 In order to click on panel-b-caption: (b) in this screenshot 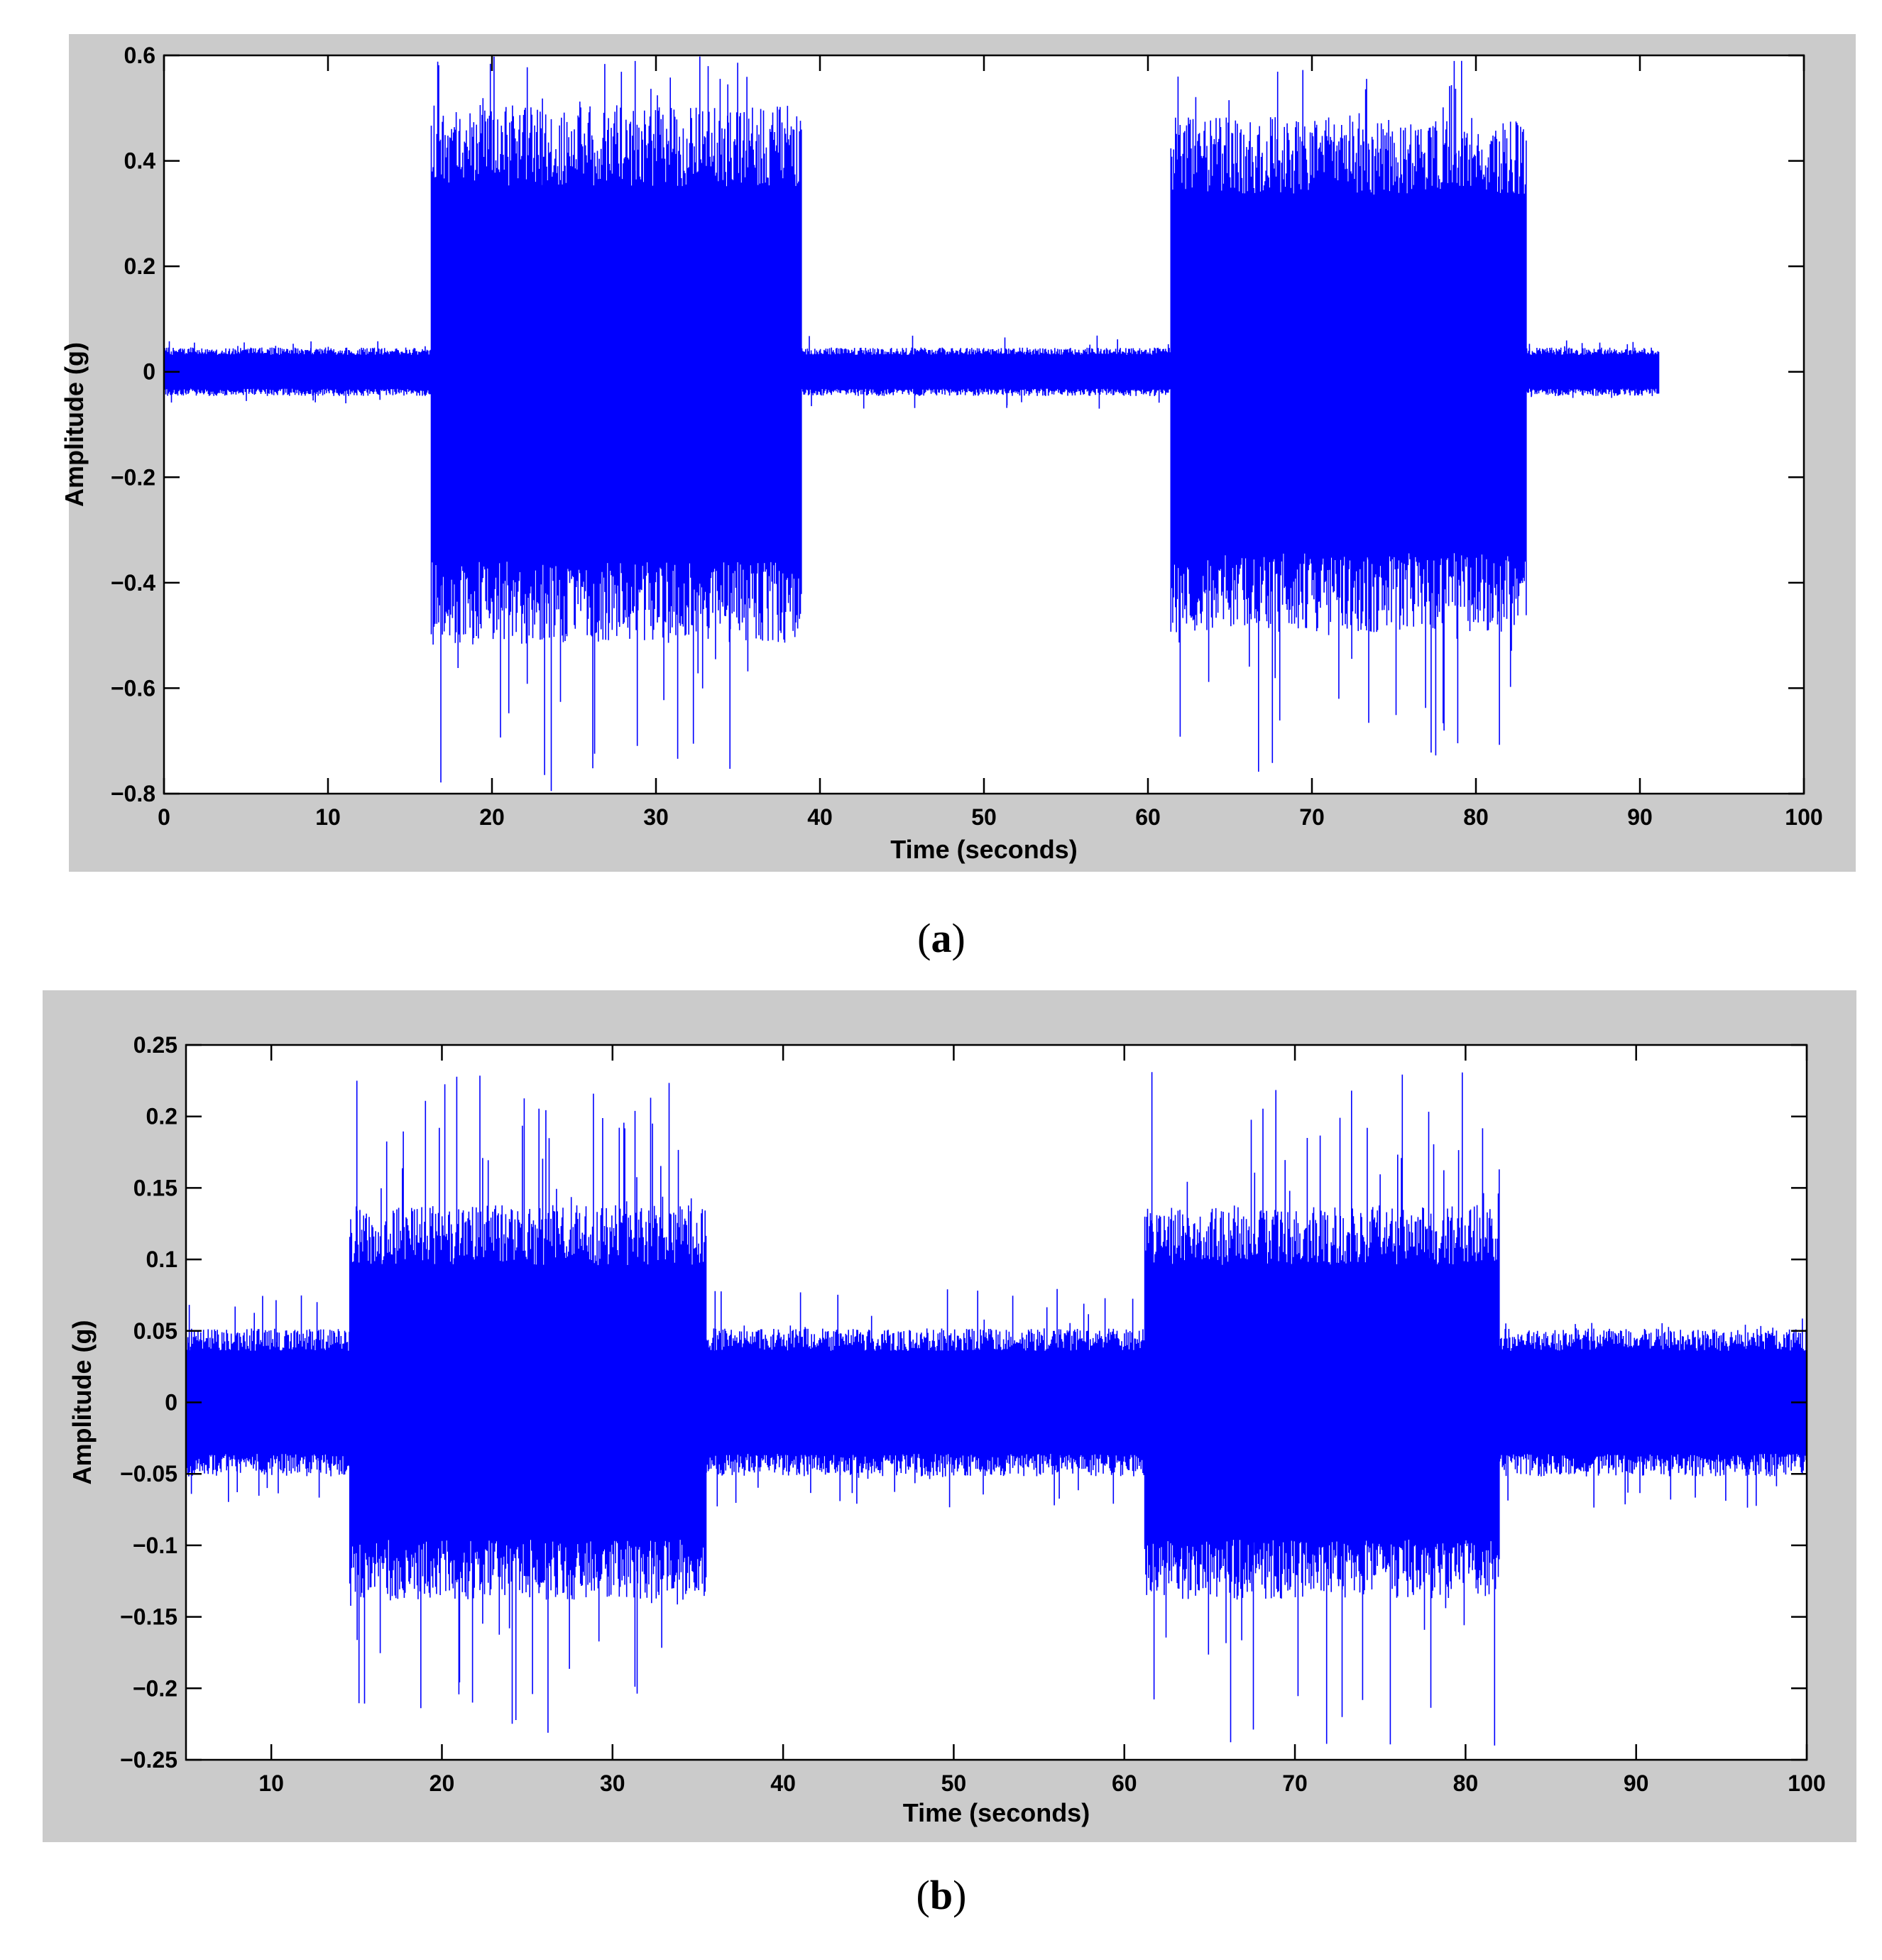, I will do `click(941, 1895)`.